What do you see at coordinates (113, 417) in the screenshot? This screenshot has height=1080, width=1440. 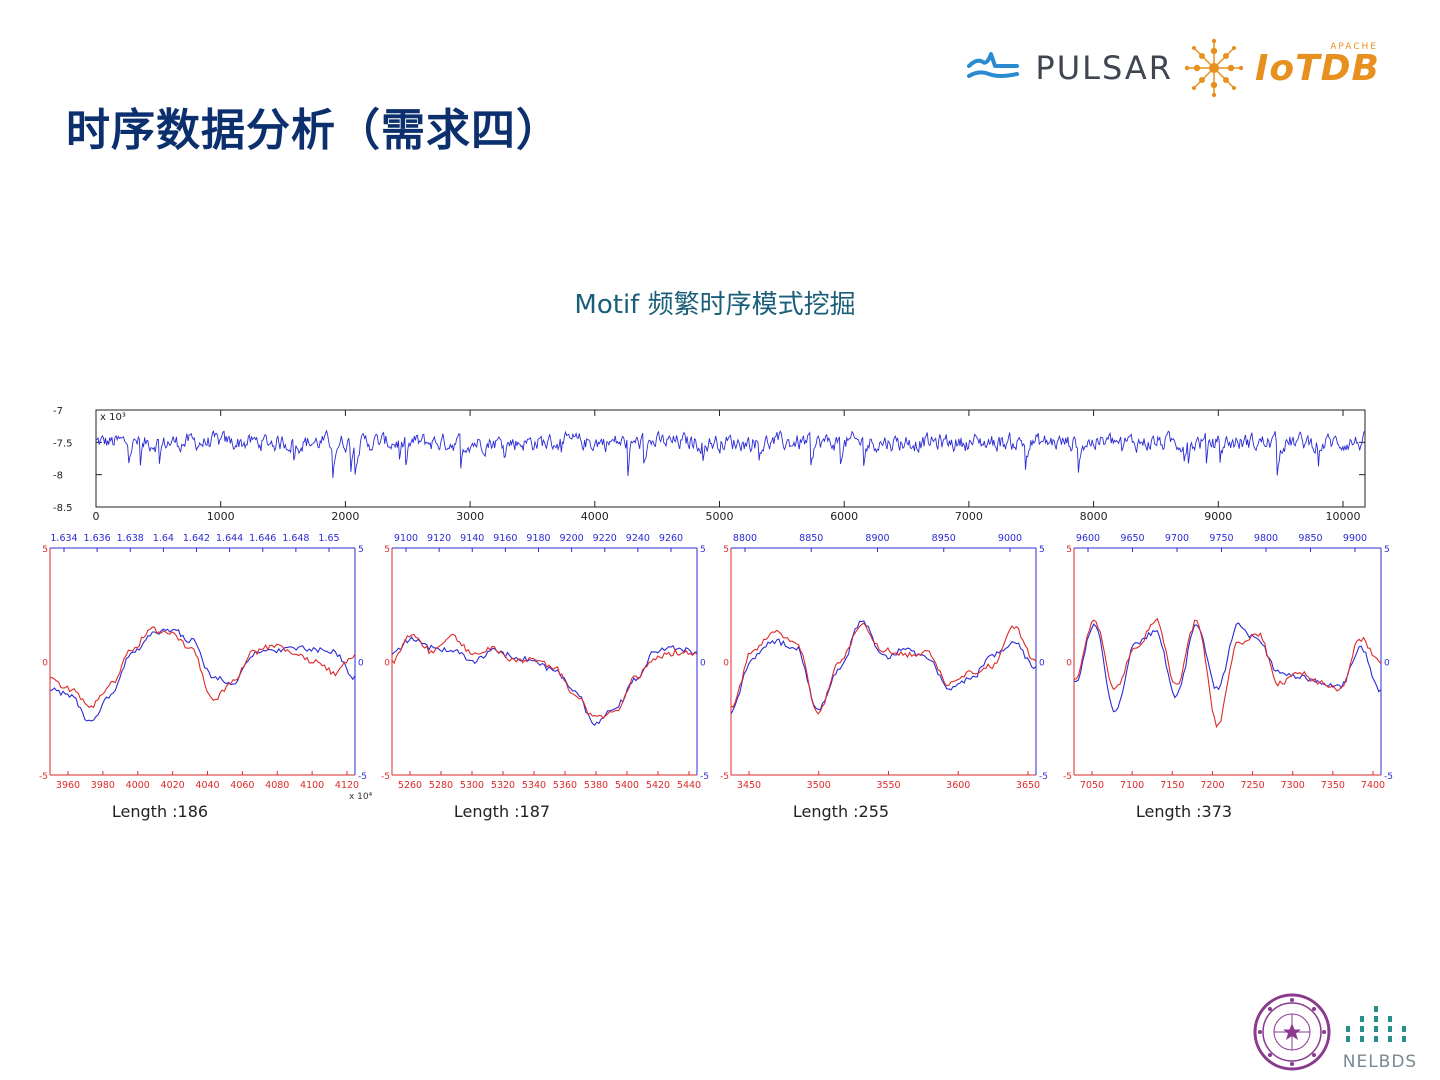 I see `main-y-multiplier: x 10³` at bounding box center [113, 417].